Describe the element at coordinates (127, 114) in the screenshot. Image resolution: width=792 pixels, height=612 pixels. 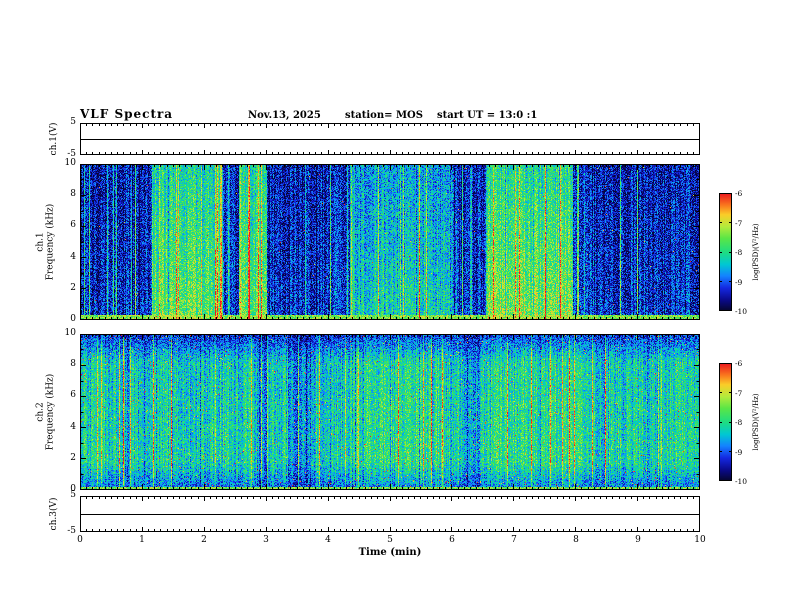
I see `plot-title: VLF Spectra` at that location.